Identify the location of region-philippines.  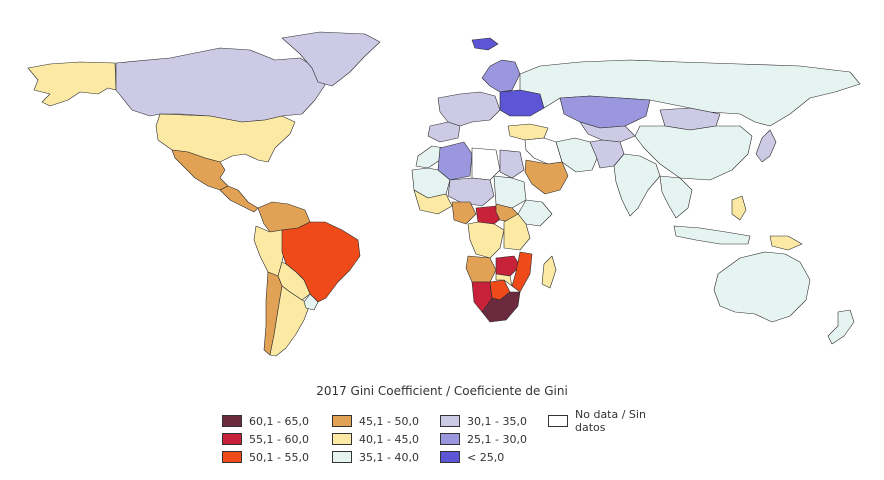
(739, 208).